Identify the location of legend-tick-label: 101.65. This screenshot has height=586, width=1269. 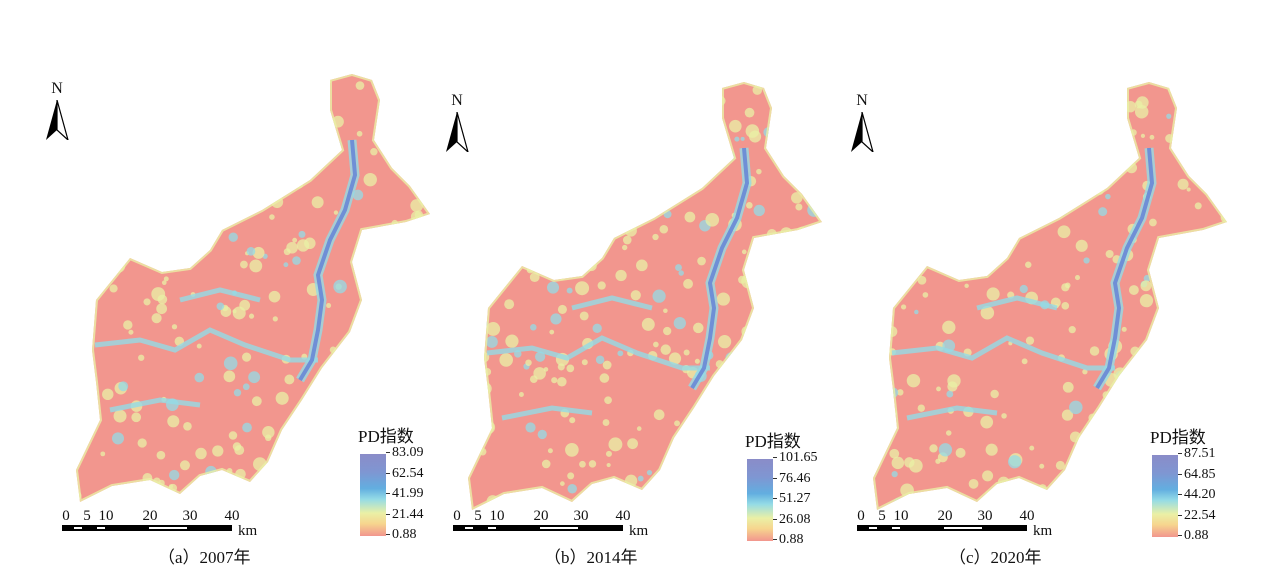
(795, 458).